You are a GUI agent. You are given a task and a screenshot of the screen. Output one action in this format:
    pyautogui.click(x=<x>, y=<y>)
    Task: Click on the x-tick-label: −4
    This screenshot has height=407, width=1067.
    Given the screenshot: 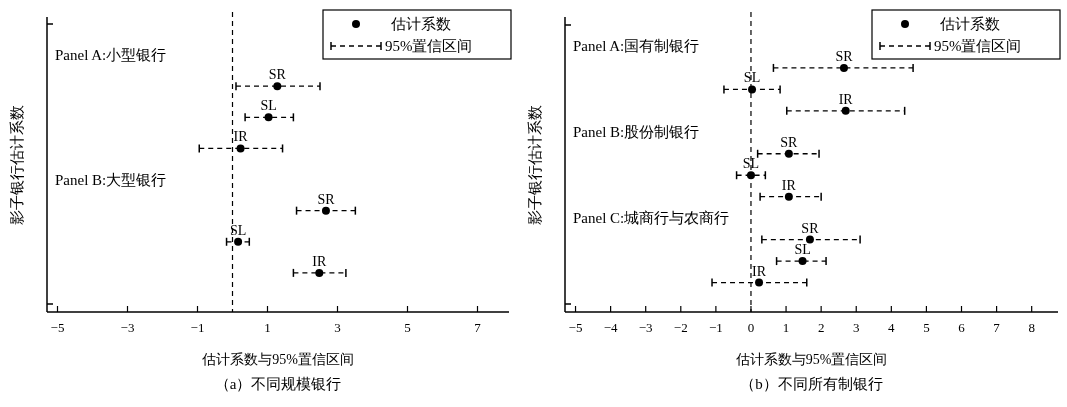 What is the action you would take?
    pyautogui.click(x=611, y=327)
    